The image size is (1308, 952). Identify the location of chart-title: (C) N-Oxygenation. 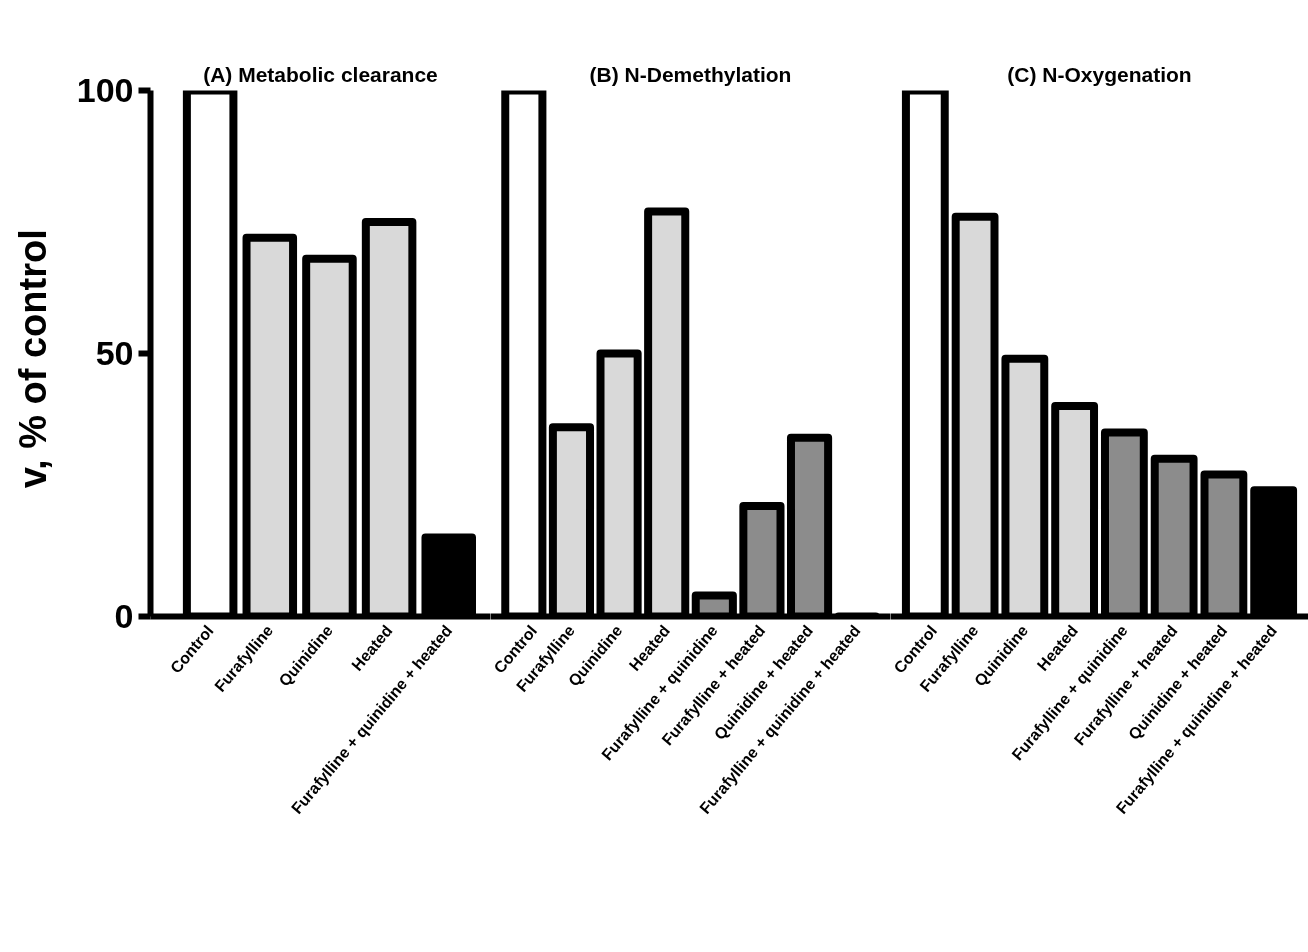
(1099, 74).